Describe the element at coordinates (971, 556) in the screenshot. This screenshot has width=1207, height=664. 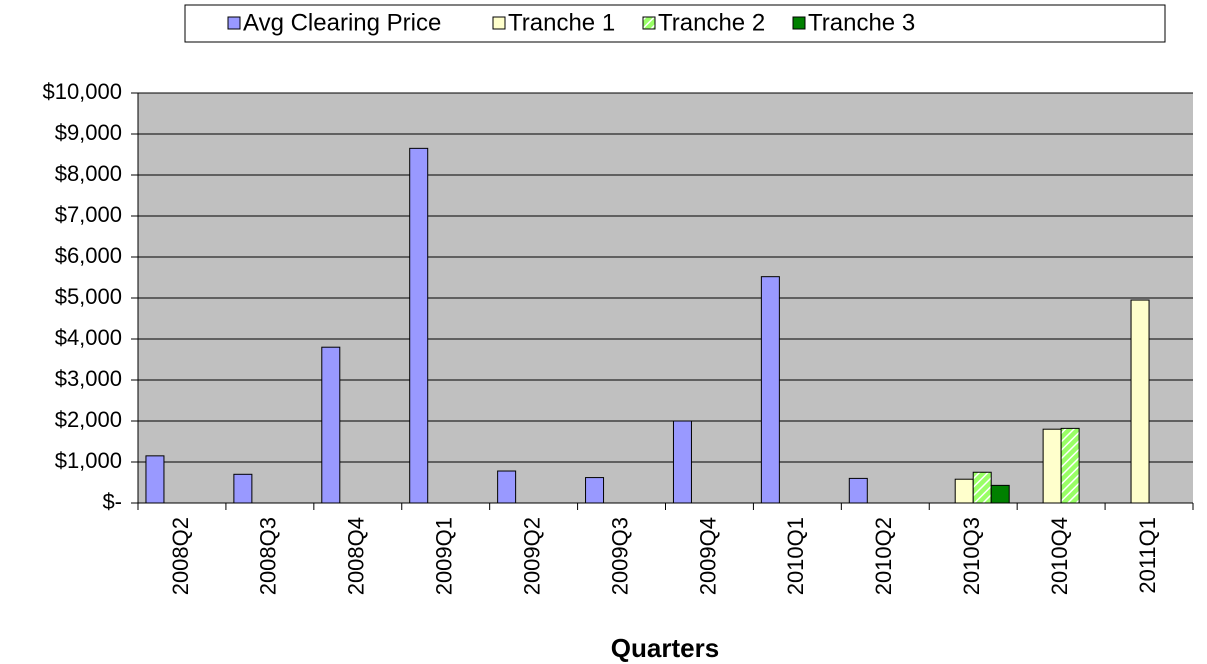
I see `x-tick-label: 2010Q3` at that location.